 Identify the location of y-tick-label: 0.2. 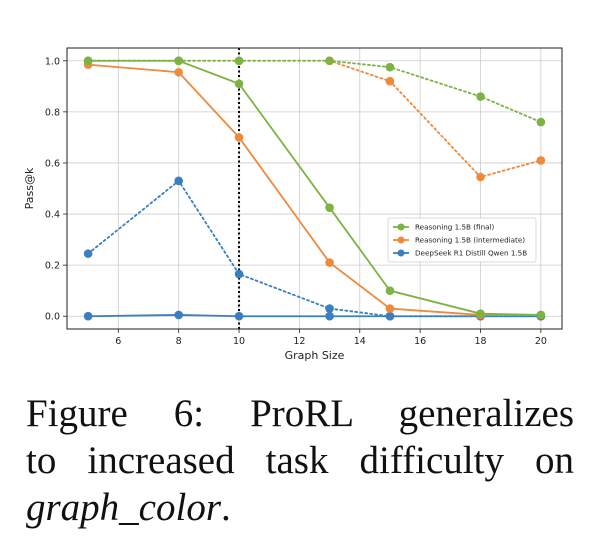
(52, 266).